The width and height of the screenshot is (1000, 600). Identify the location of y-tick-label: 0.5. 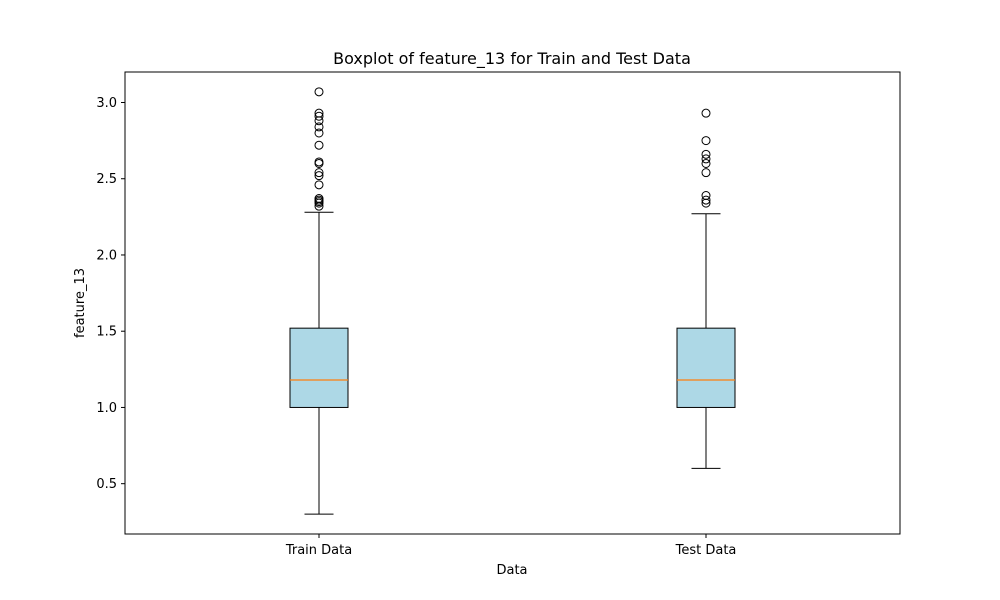
(106, 484).